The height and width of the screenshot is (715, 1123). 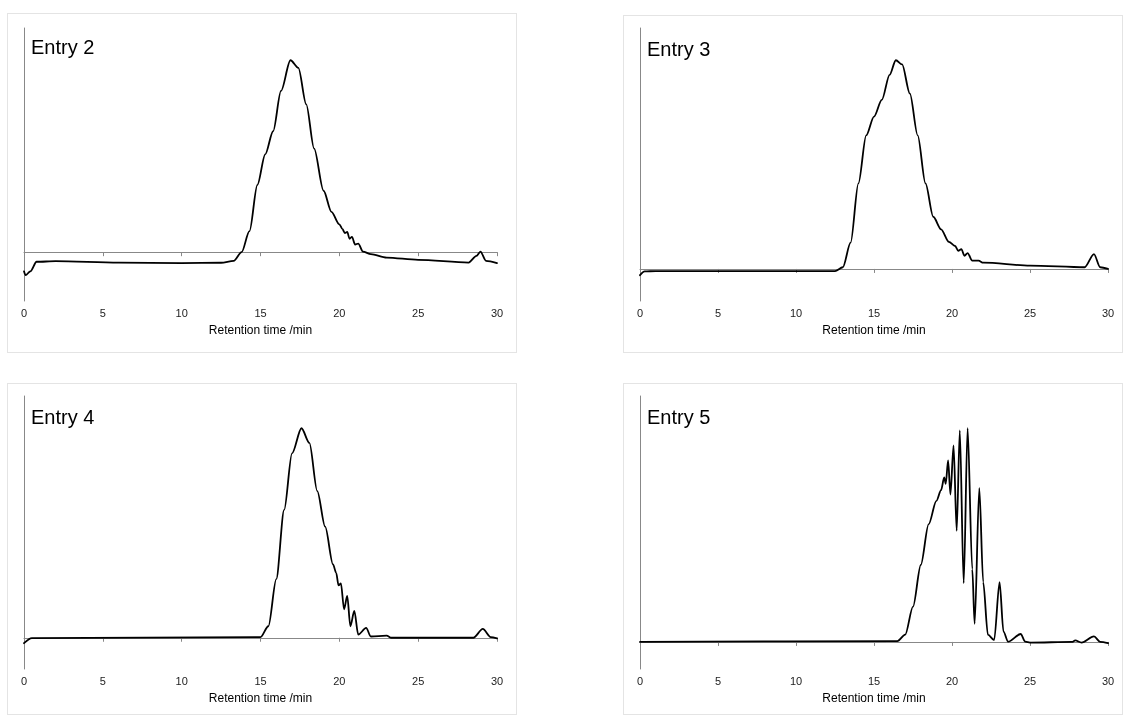 I want to click on chart-title: Entry 3, so click(x=679, y=49).